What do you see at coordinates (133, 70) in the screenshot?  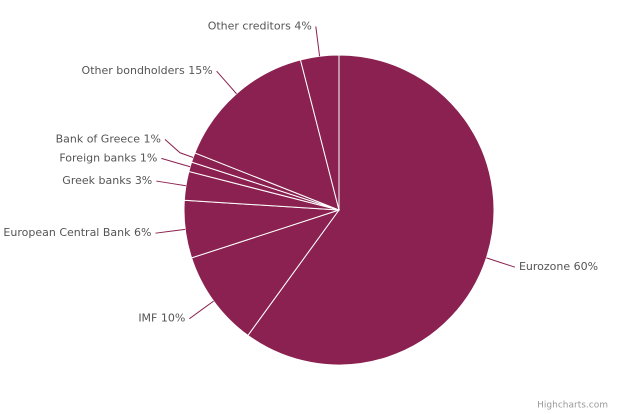 I see `label-name: Other bondholders` at bounding box center [133, 70].